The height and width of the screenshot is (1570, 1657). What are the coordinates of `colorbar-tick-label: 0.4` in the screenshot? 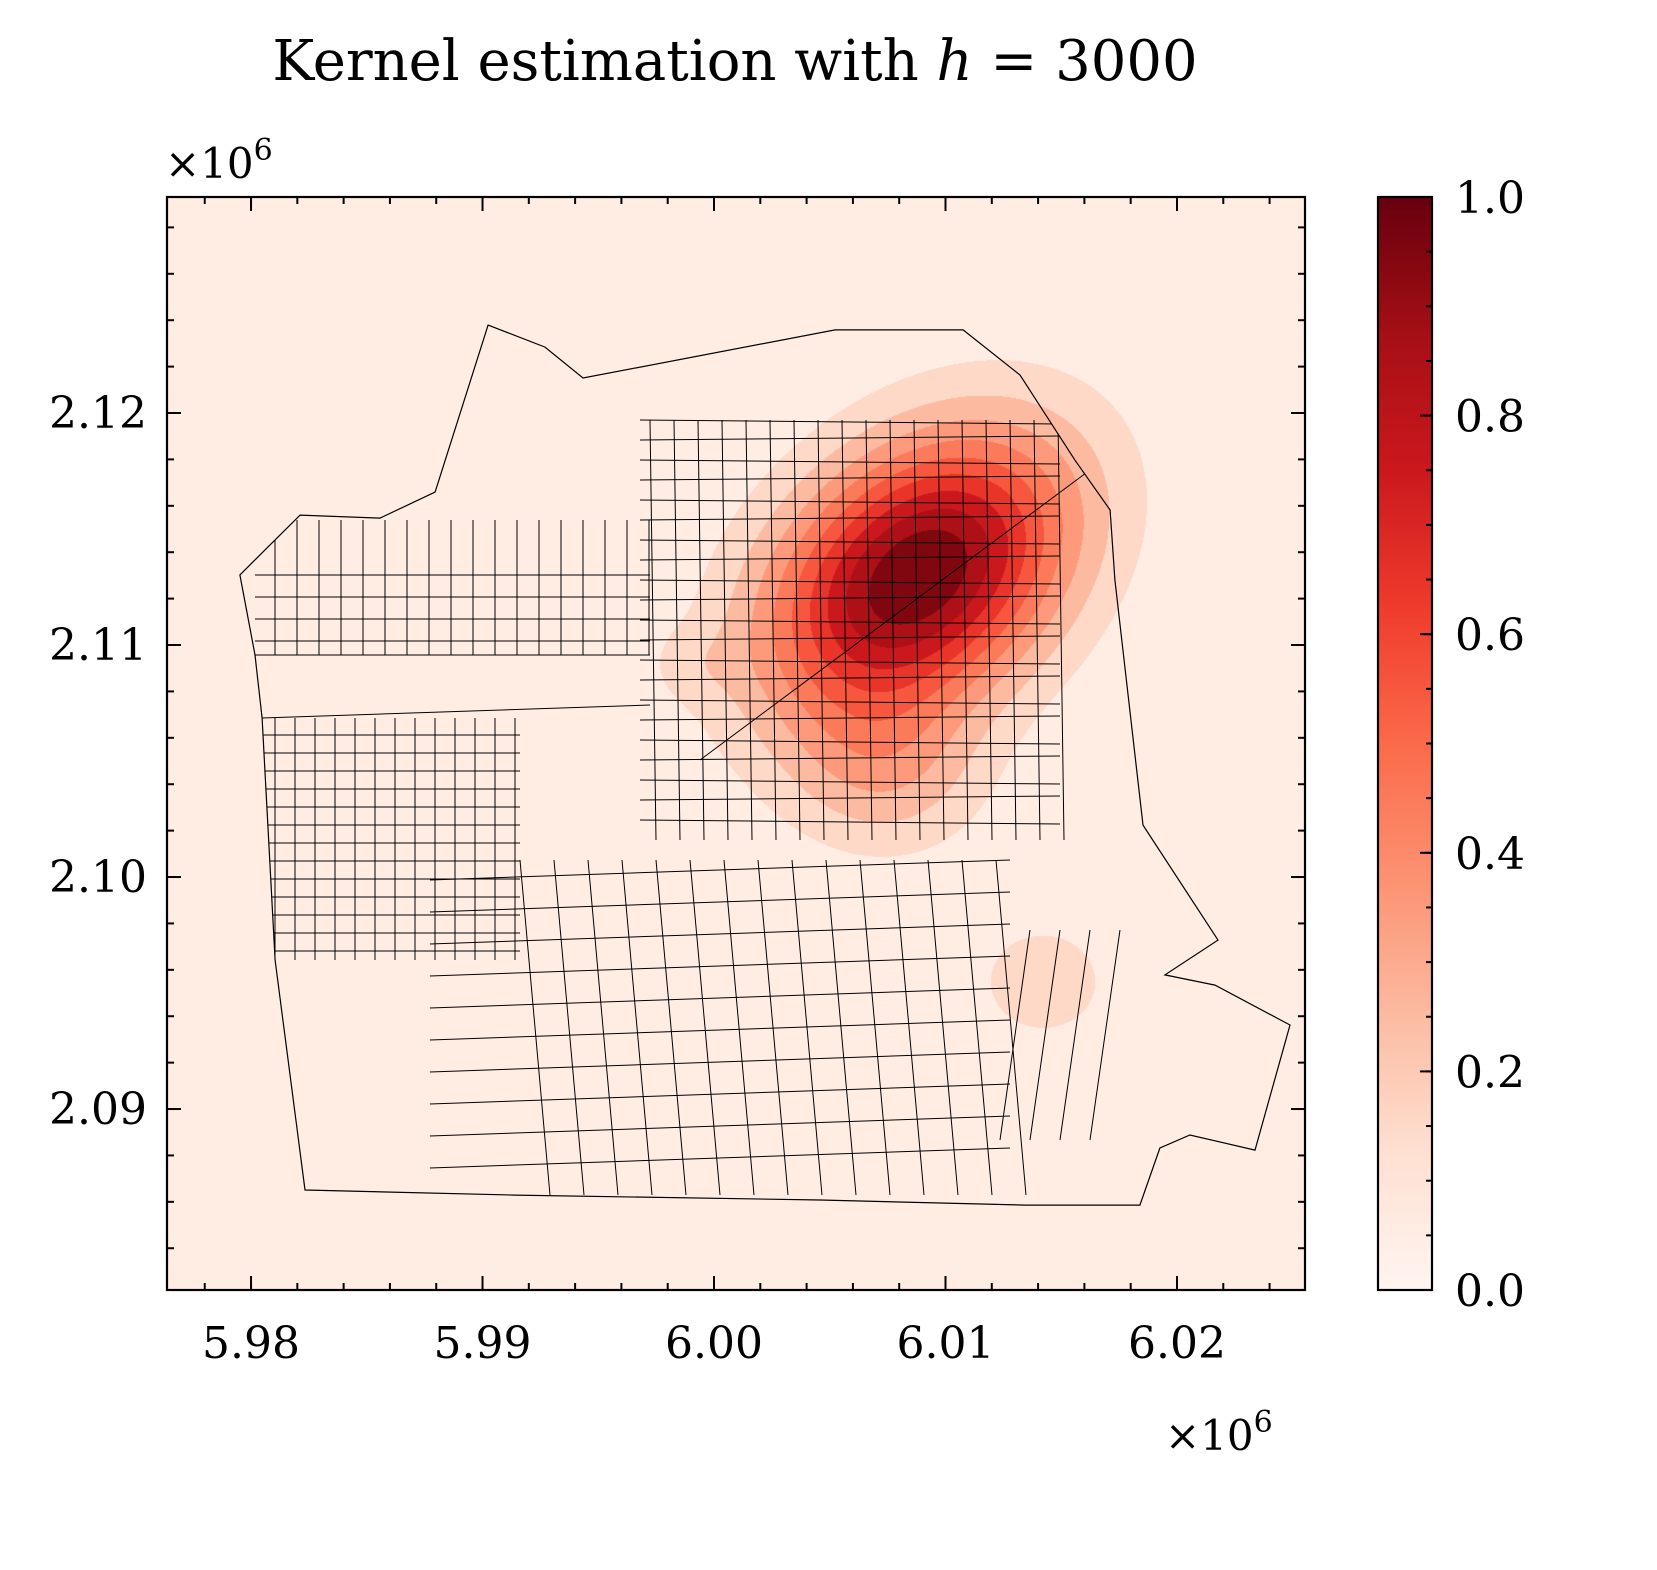 It's located at (1490, 854).